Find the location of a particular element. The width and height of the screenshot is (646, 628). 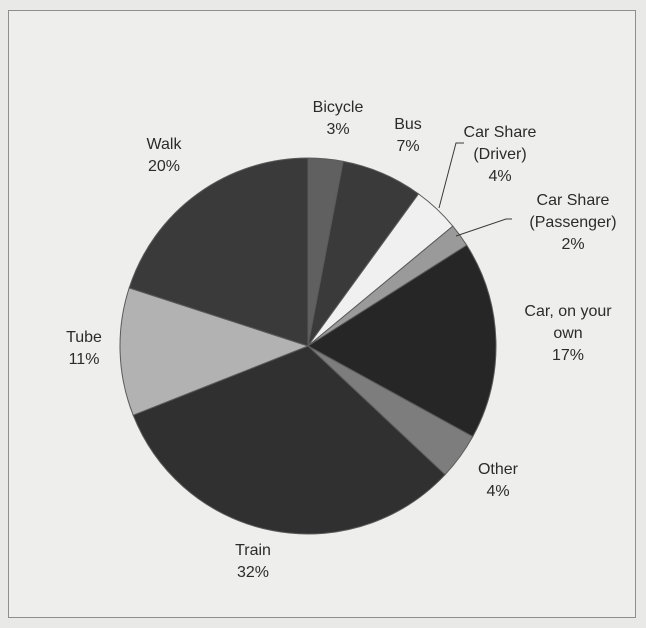

slice-percent-car-share-driver: 4% is located at coordinates (499, 176).